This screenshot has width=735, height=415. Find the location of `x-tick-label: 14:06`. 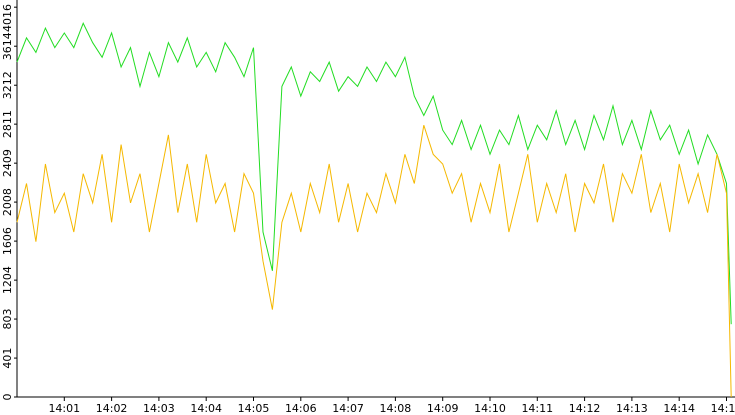

x-tick-label: 14:06 is located at coordinates (301, 408).